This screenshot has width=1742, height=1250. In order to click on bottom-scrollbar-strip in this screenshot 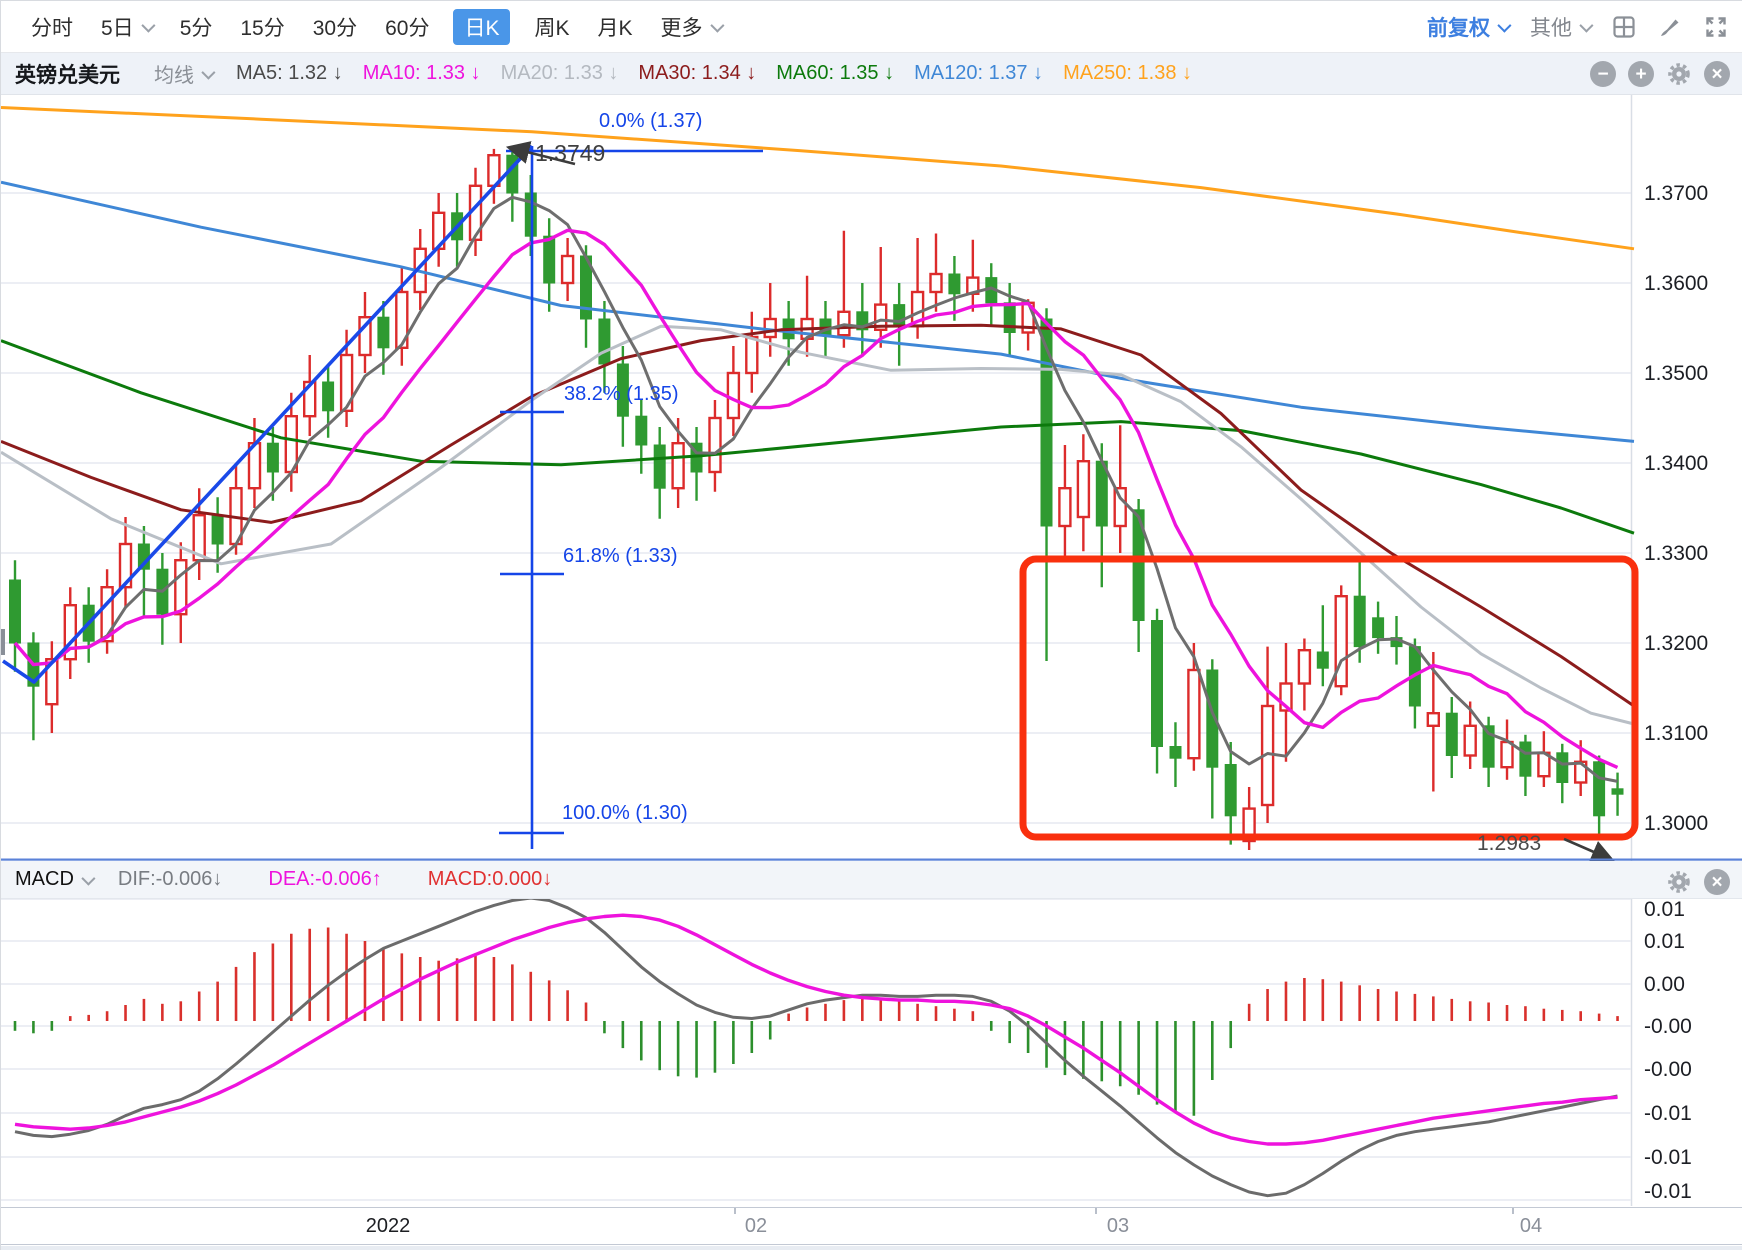, I will do `click(871, 1248)`.